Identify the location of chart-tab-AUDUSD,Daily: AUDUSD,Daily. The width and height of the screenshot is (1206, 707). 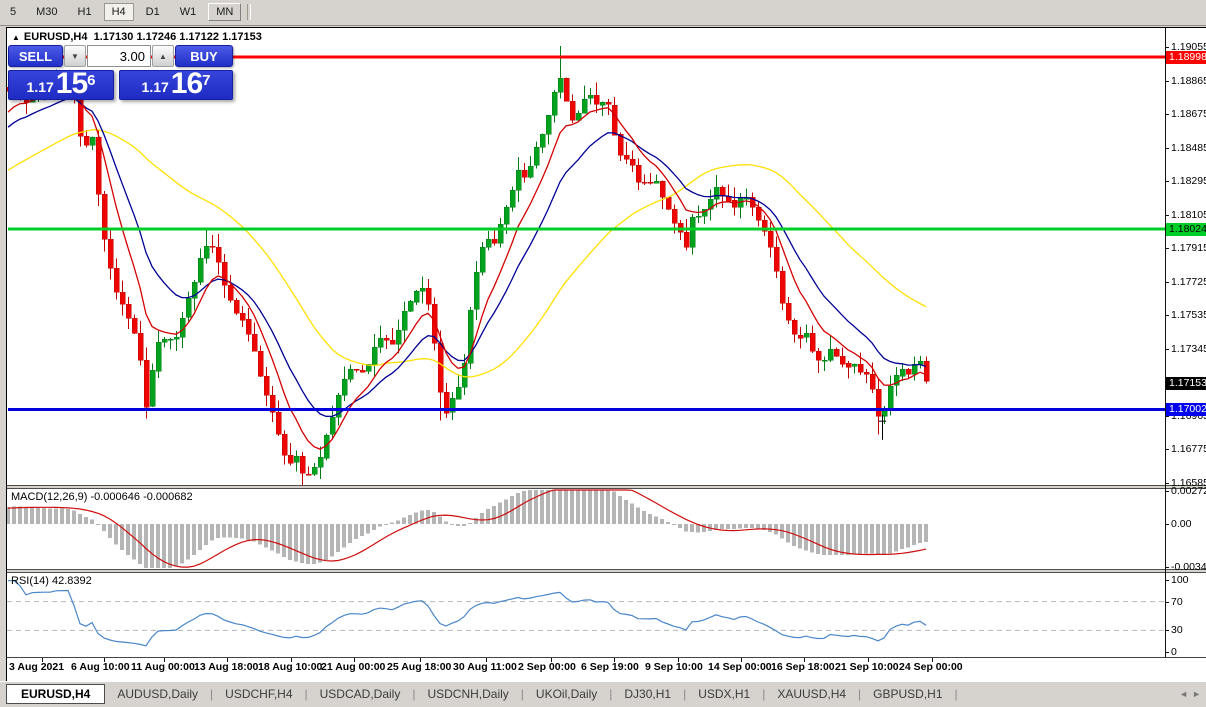
(158, 694).